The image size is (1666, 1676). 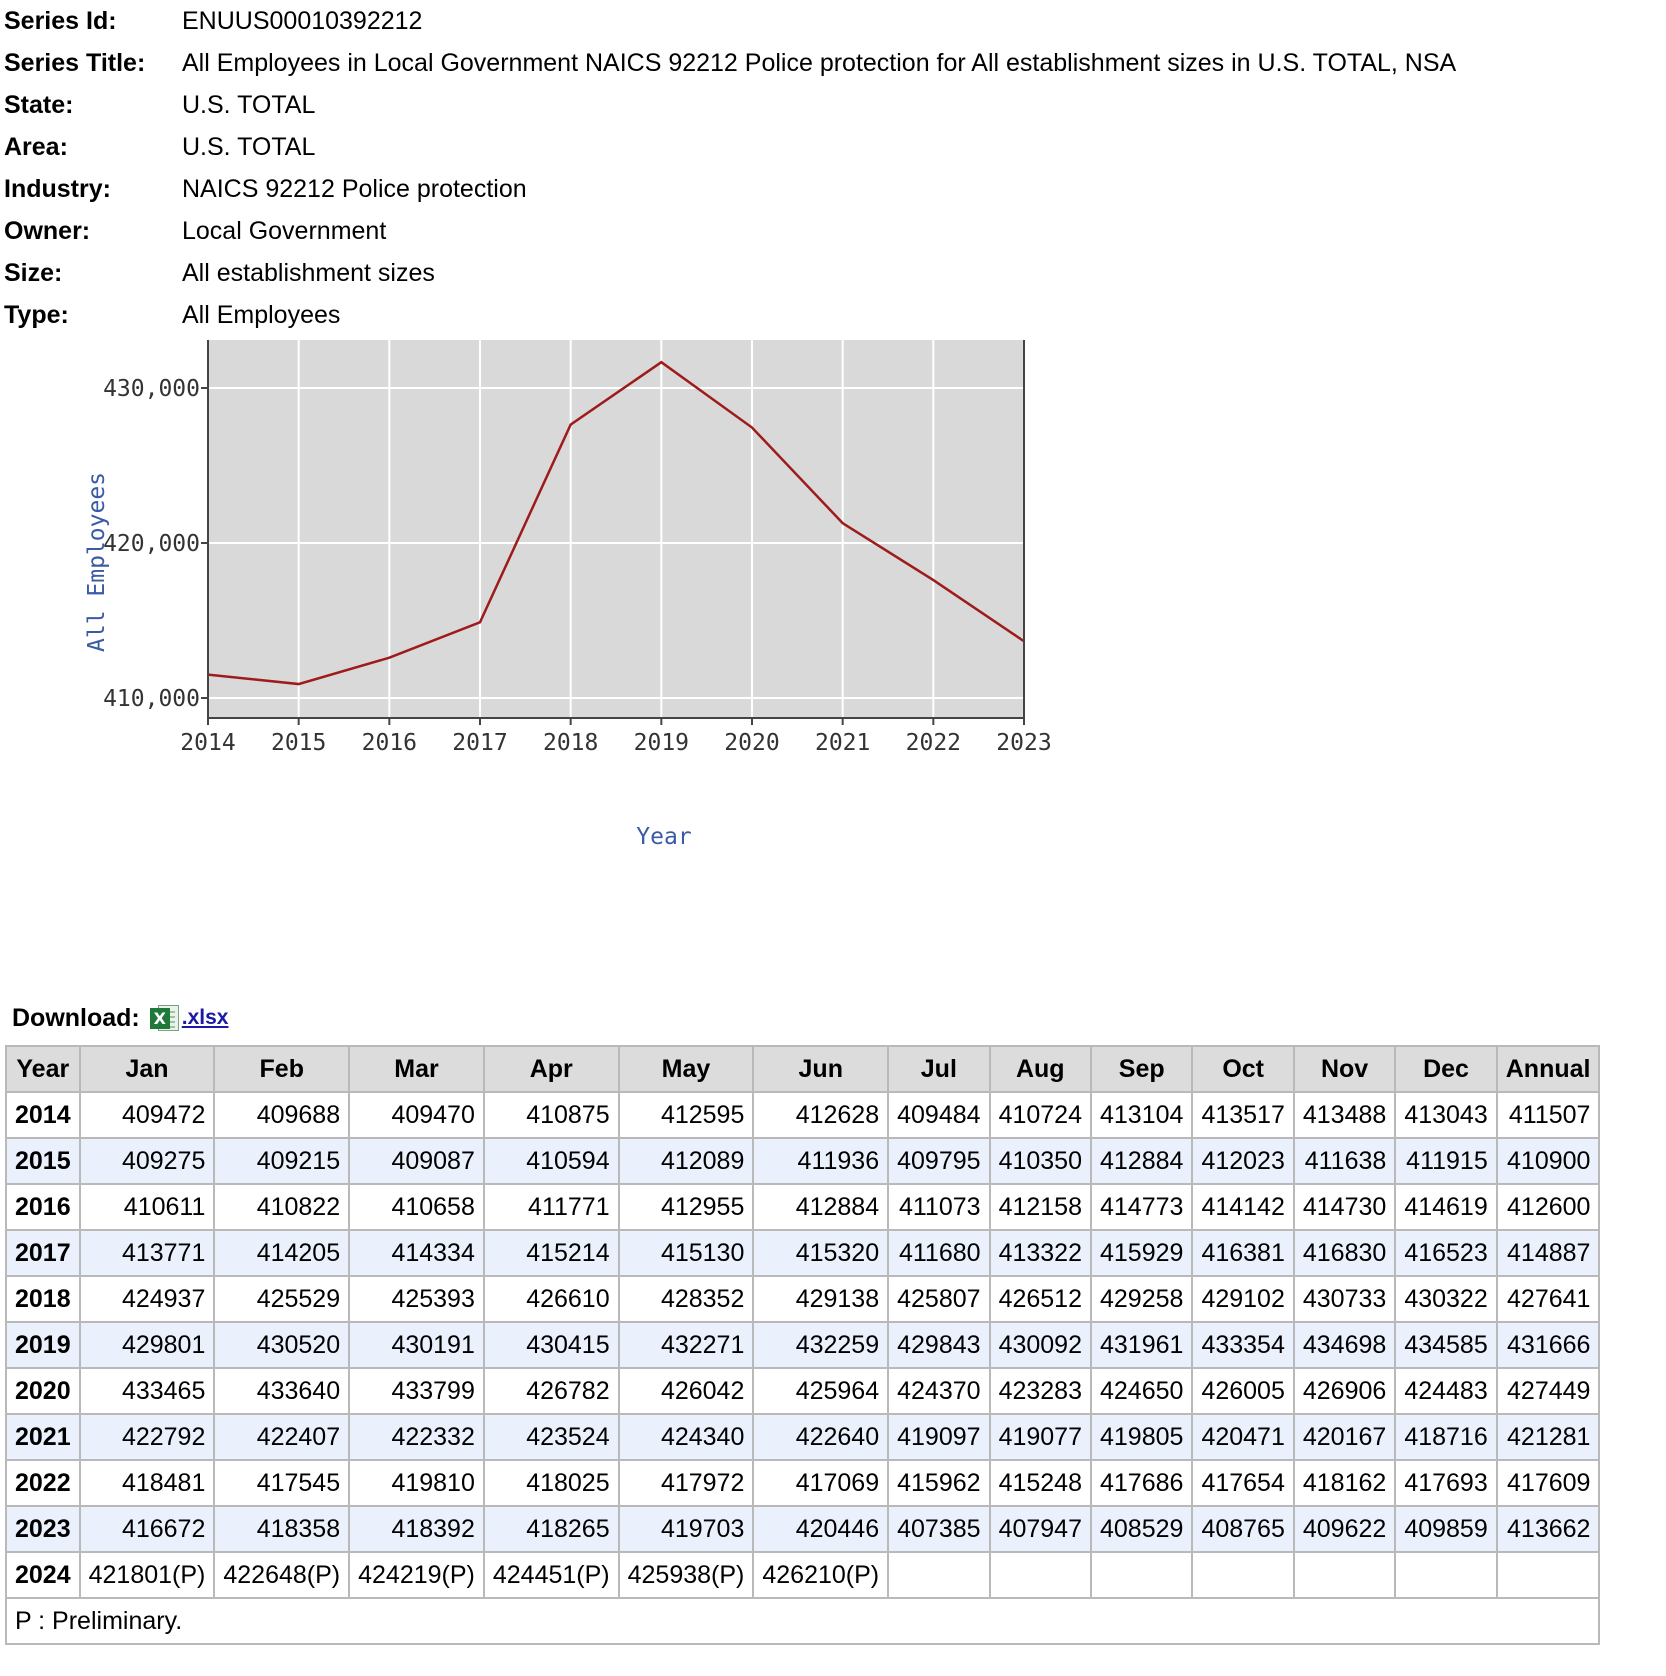 I want to click on table-cell: 411936, so click(x=821, y=1161).